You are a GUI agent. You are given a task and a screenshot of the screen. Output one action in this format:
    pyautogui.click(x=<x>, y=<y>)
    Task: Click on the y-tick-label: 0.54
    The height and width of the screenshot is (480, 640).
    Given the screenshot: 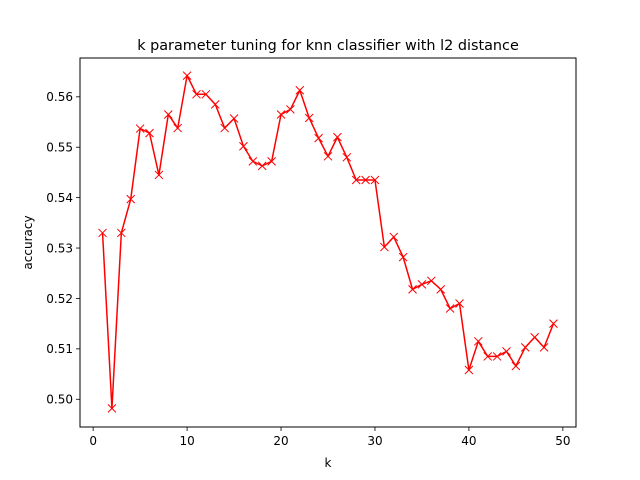 What is the action you would take?
    pyautogui.click(x=59, y=198)
    